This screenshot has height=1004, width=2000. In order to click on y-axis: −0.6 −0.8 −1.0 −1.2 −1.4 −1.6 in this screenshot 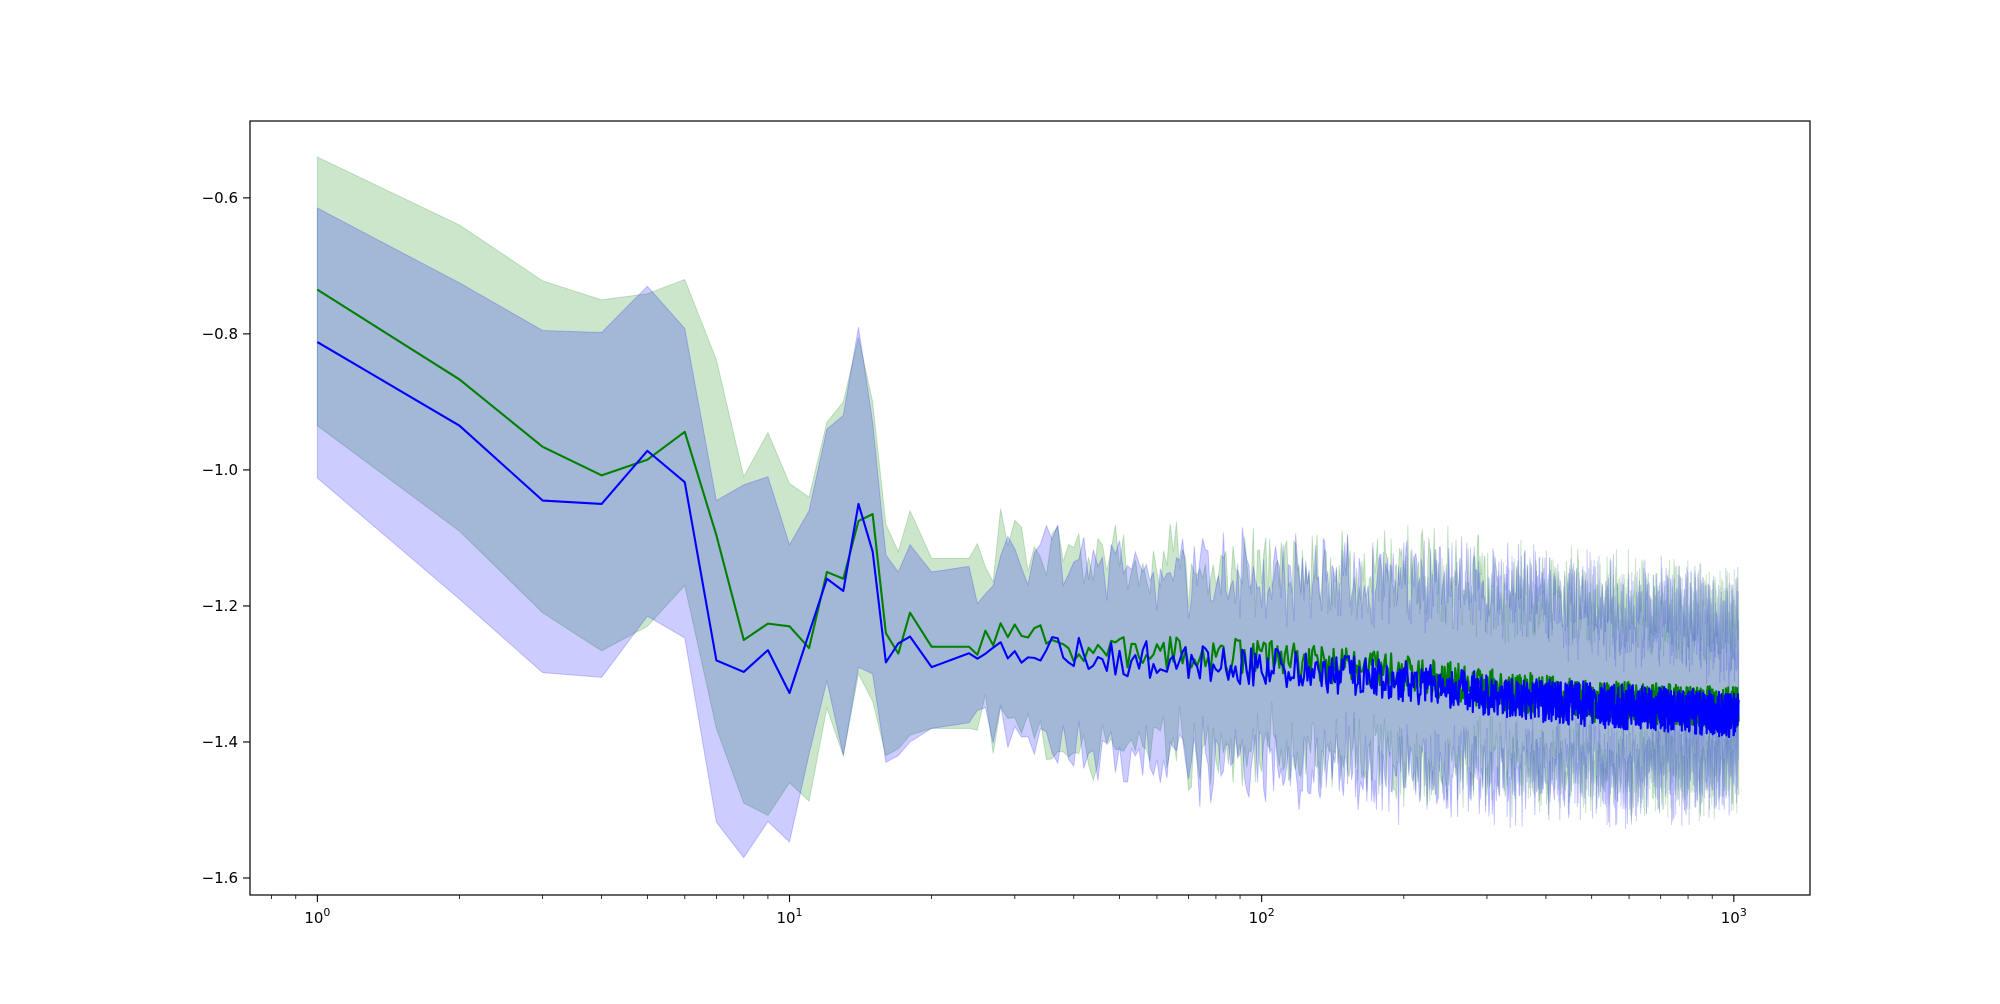, I will do `click(226, 538)`.